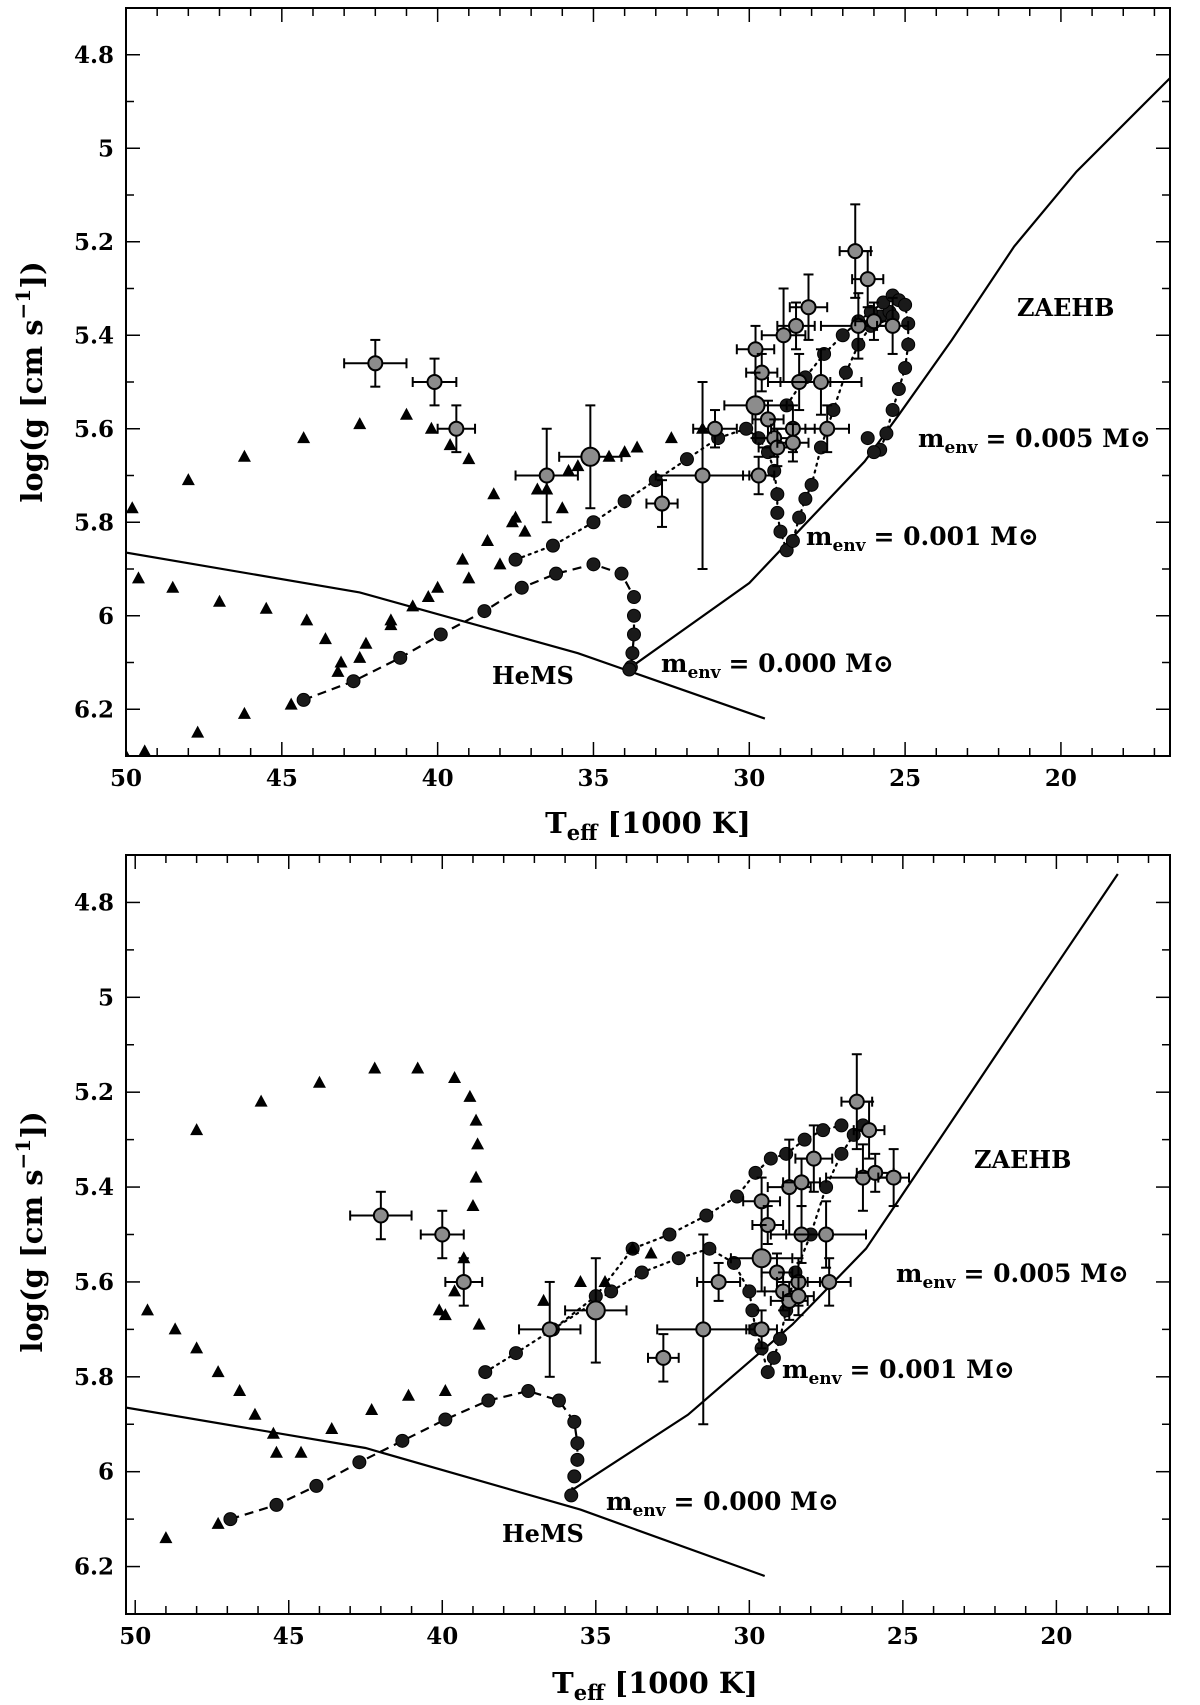 The width and height of the screenshot is (1200, 1705). What do you see at coordinates (648, 825) in the screenshot?
I see `top-x-axis-title: Teff [1000 K]` at bounding box center [648, 825].